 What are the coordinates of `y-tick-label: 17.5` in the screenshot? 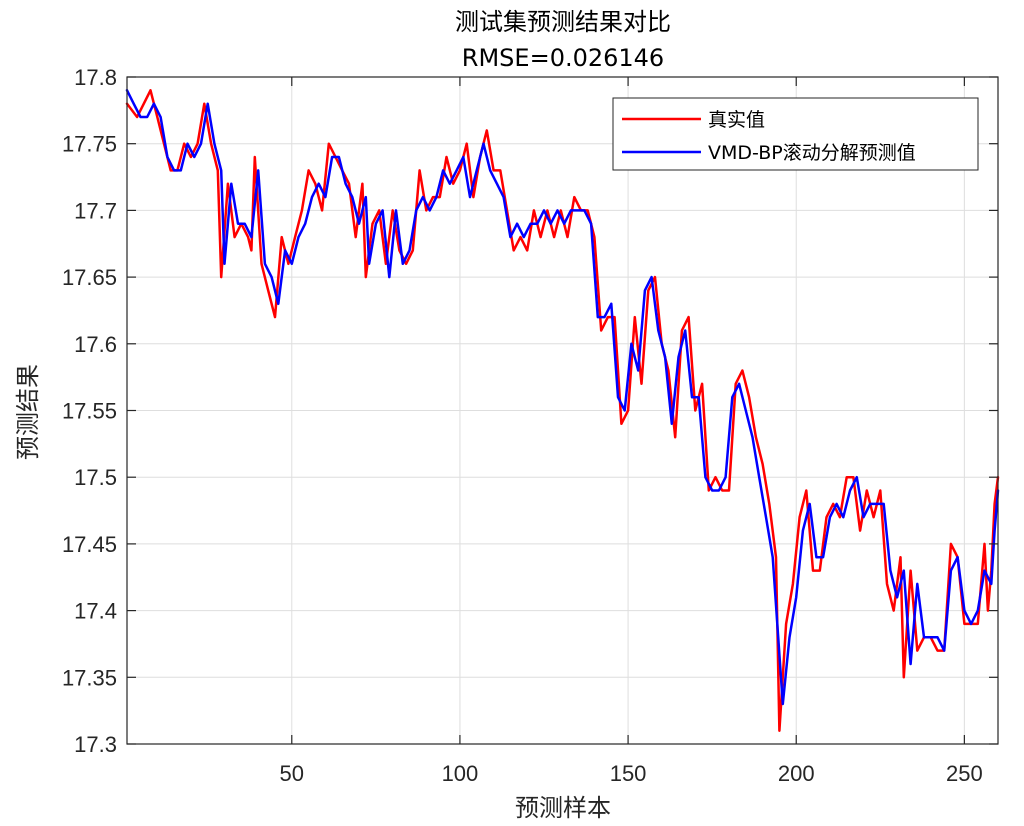 It's located at (95, 477).